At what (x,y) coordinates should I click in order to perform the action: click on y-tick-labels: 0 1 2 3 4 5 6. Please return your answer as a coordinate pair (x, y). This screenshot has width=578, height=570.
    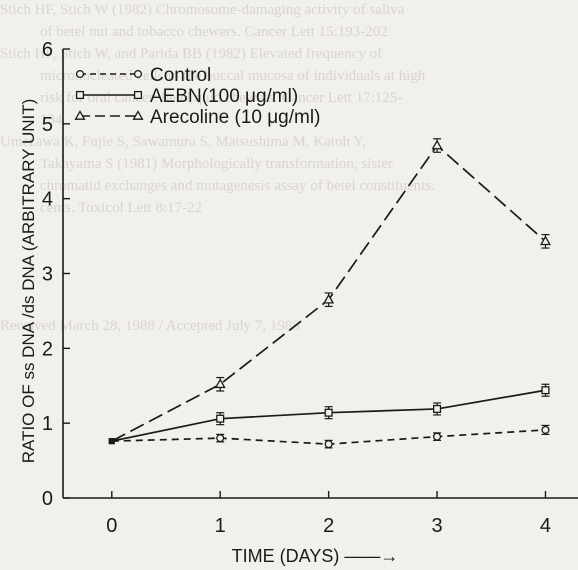
    Looking at the image, I should click on (47, 274).